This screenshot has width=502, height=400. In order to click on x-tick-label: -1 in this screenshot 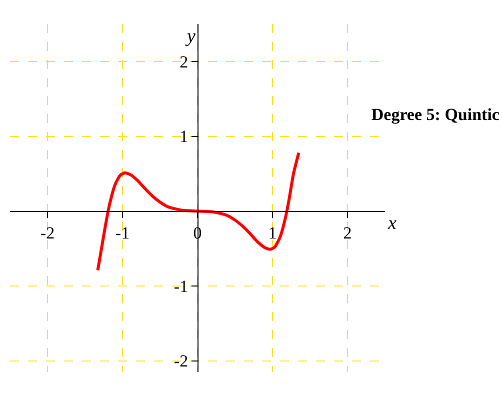, I will do `click(122, 232)`.